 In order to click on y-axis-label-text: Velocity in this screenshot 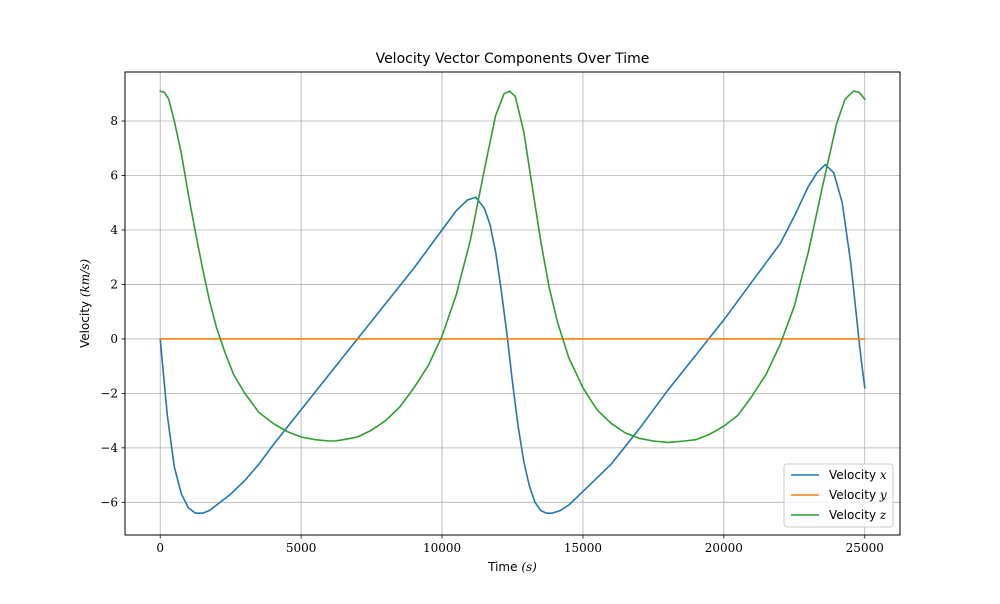, I will do `click(85, 322)`.